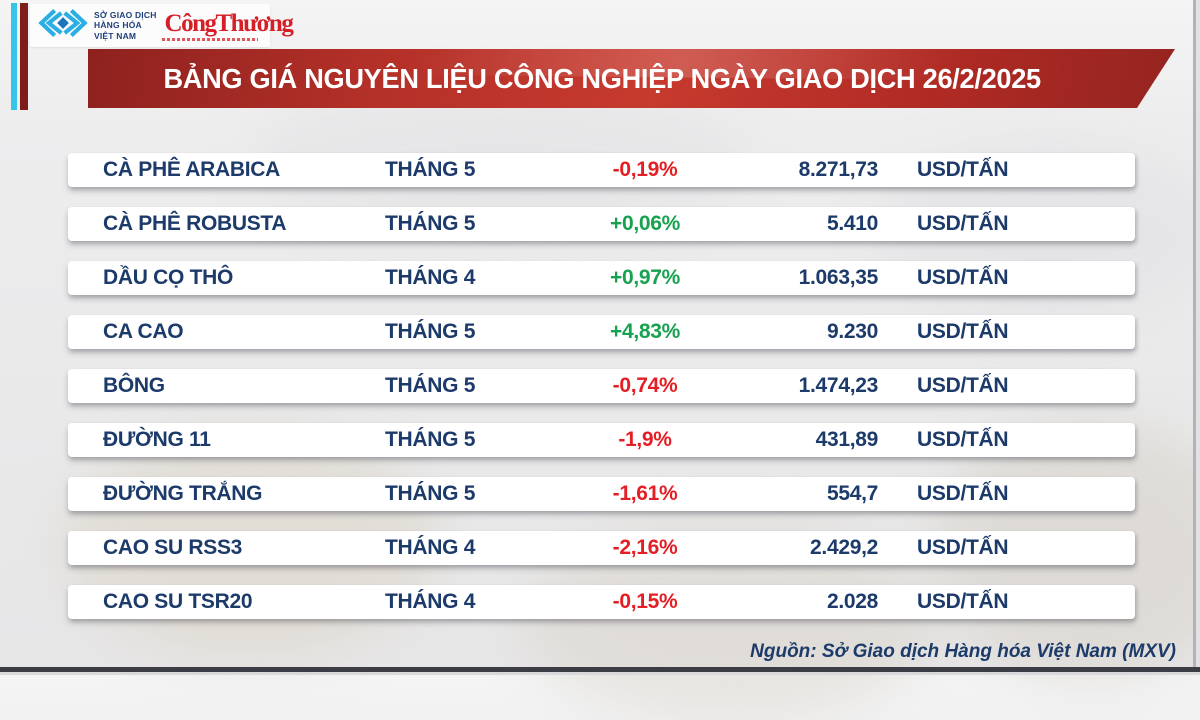 This screenshot has width=1200, height=720. Describe the element at coordinates (645, 385) in the screenshot. I see `change-percent: -0,74%` at that location.